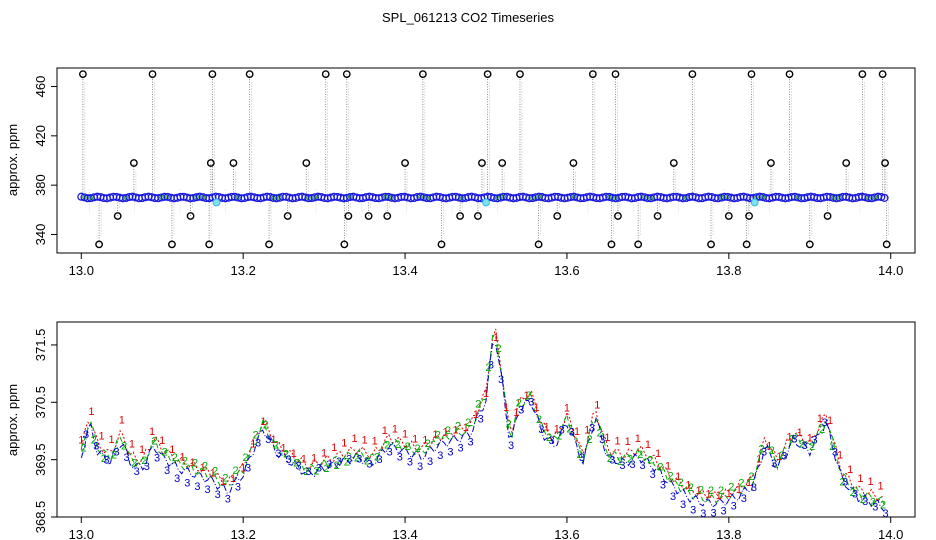  Describe the element at coordinates (40, 517) in the screenshot. I see `bottom-y-tick-label: 368.5` at that location.